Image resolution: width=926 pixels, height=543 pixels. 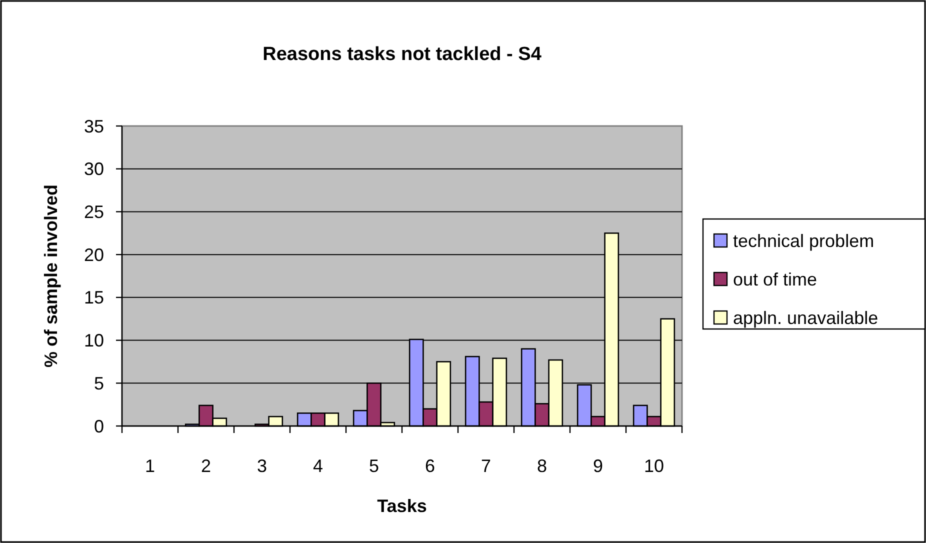 I want to click on x-tick-label: 7, so click(x=486, y=466).